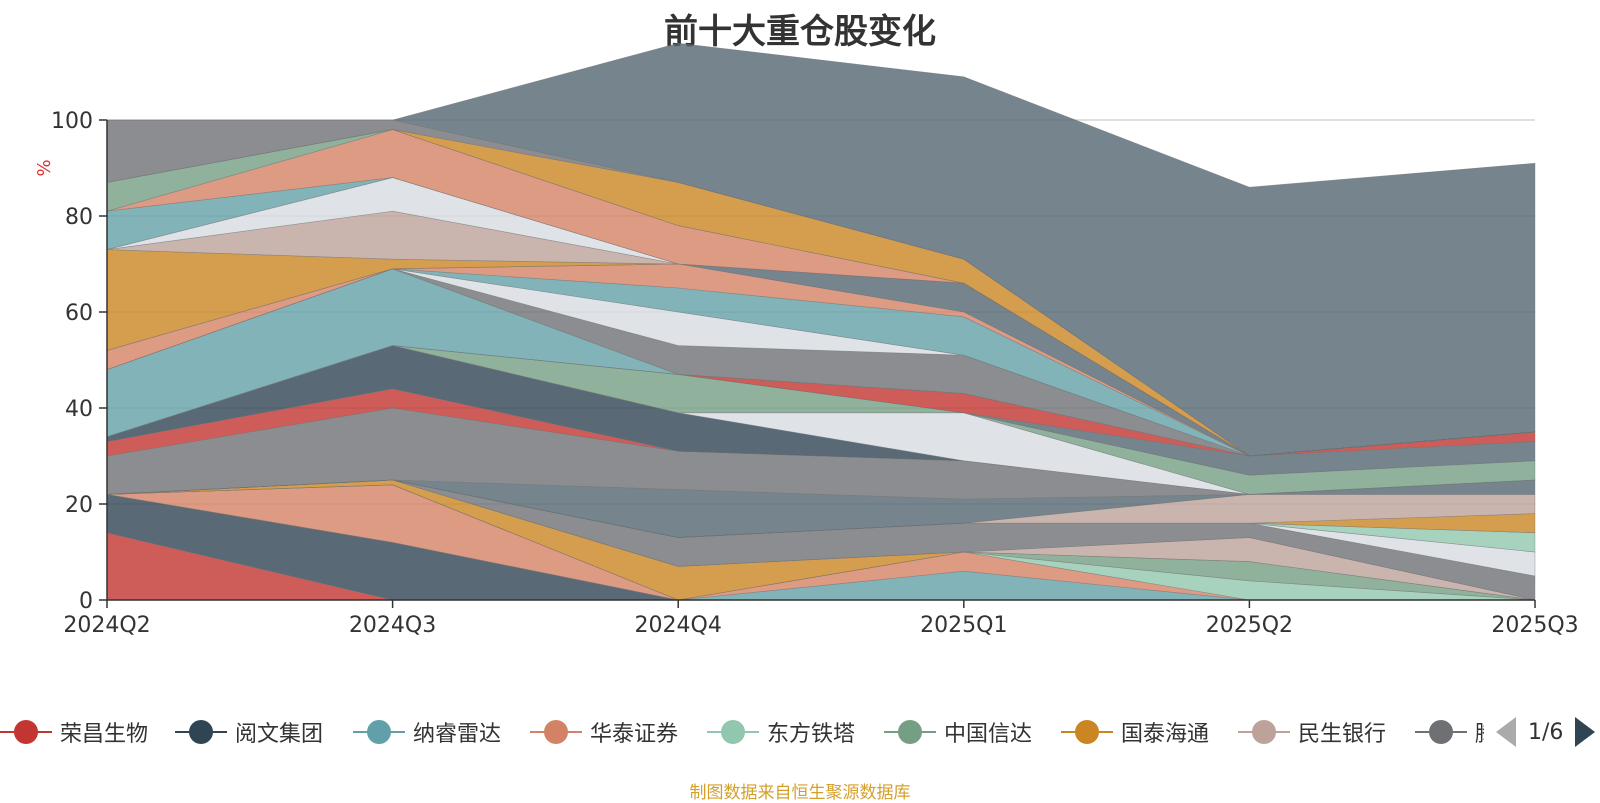  What do you see at coordinates (963, 625) in the screenshot?
I see `x-tick-label: 2025Q1` at bounding box center [963, 625].